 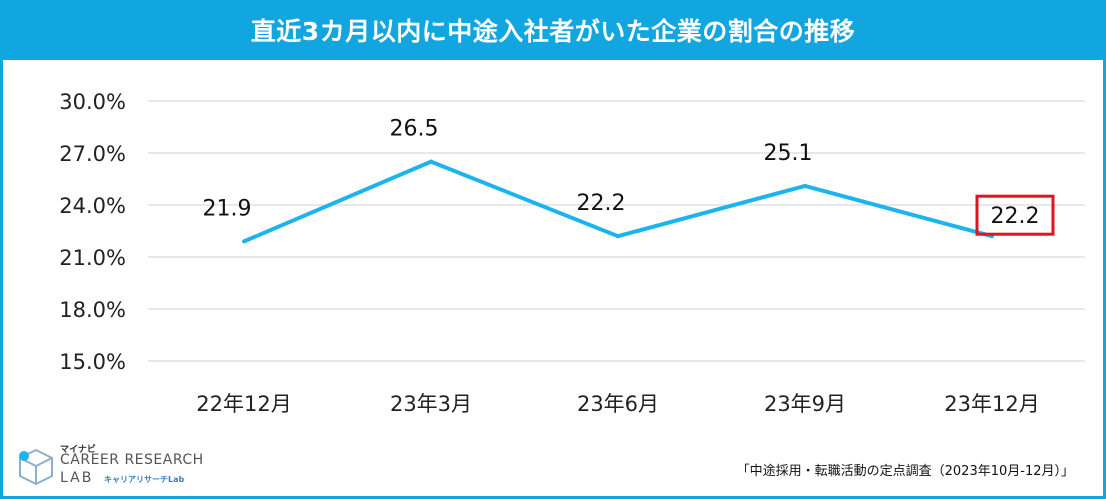 I want to click on logo-line3: キャリアリサーチLab, so click(x=144, y=479).